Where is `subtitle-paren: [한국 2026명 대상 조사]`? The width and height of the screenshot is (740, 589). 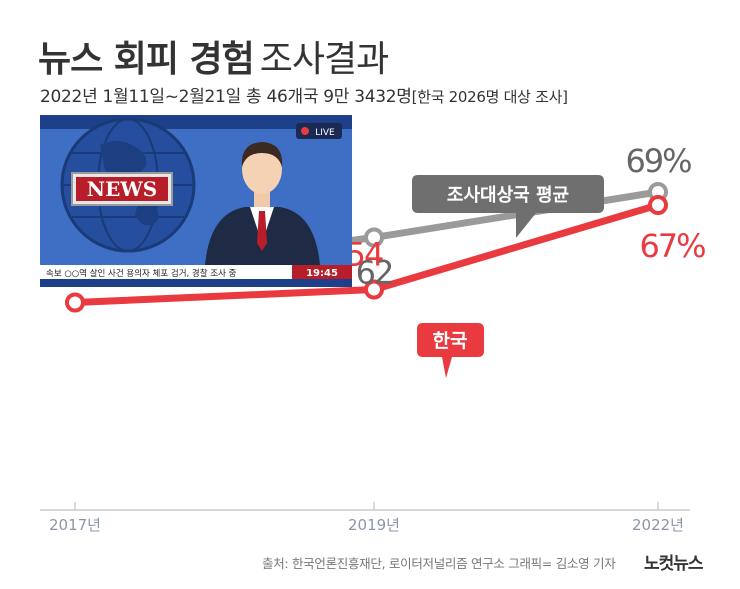 subtitle-paren: [한국 2026명 대상 조사] is located at coordinates (489, 97).